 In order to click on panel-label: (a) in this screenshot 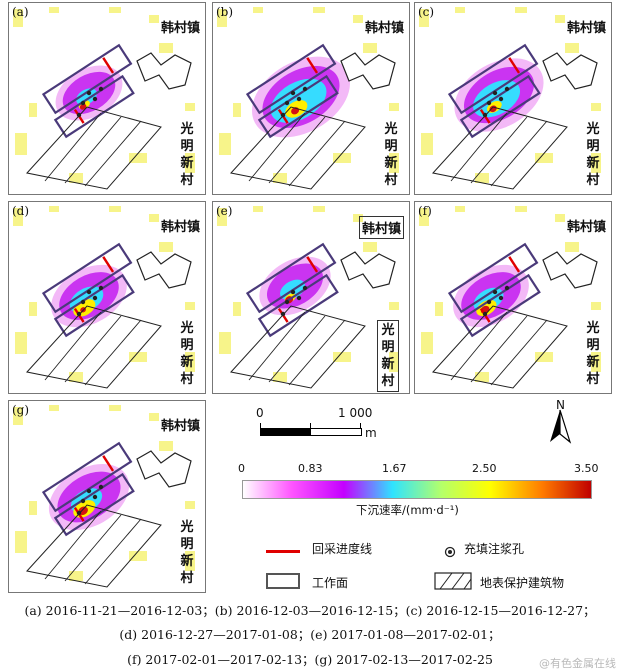, I will do `click(20, 12)`.